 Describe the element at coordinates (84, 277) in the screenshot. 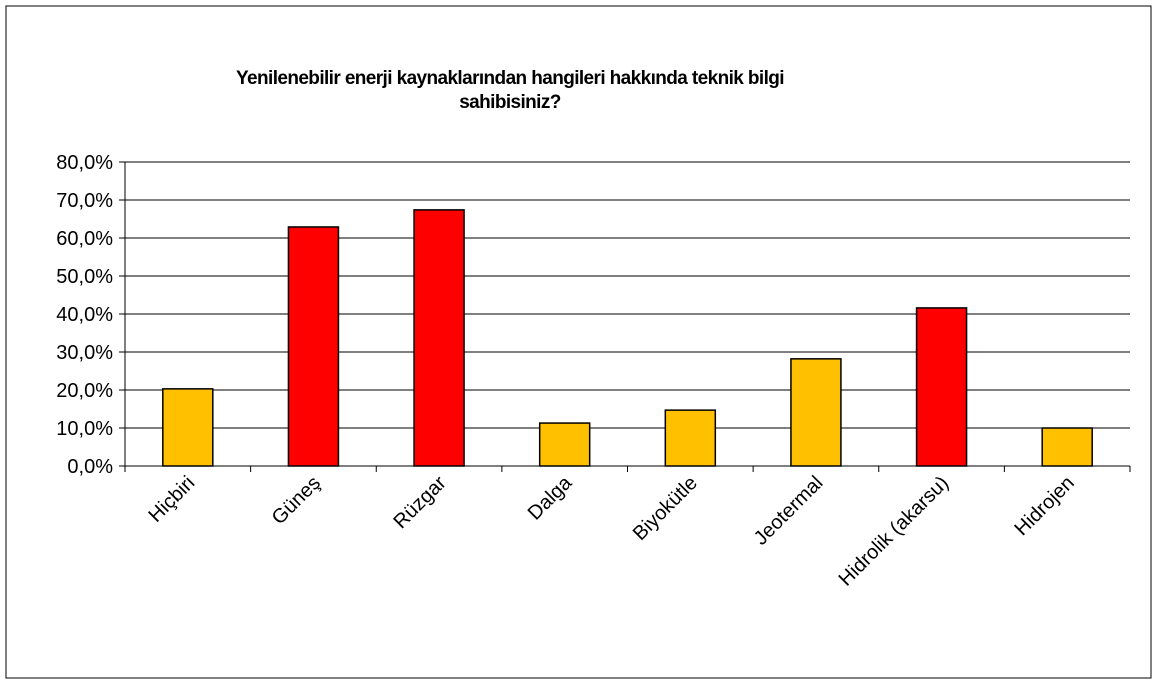

I see `y-tick-label: 50,0%` at that location.